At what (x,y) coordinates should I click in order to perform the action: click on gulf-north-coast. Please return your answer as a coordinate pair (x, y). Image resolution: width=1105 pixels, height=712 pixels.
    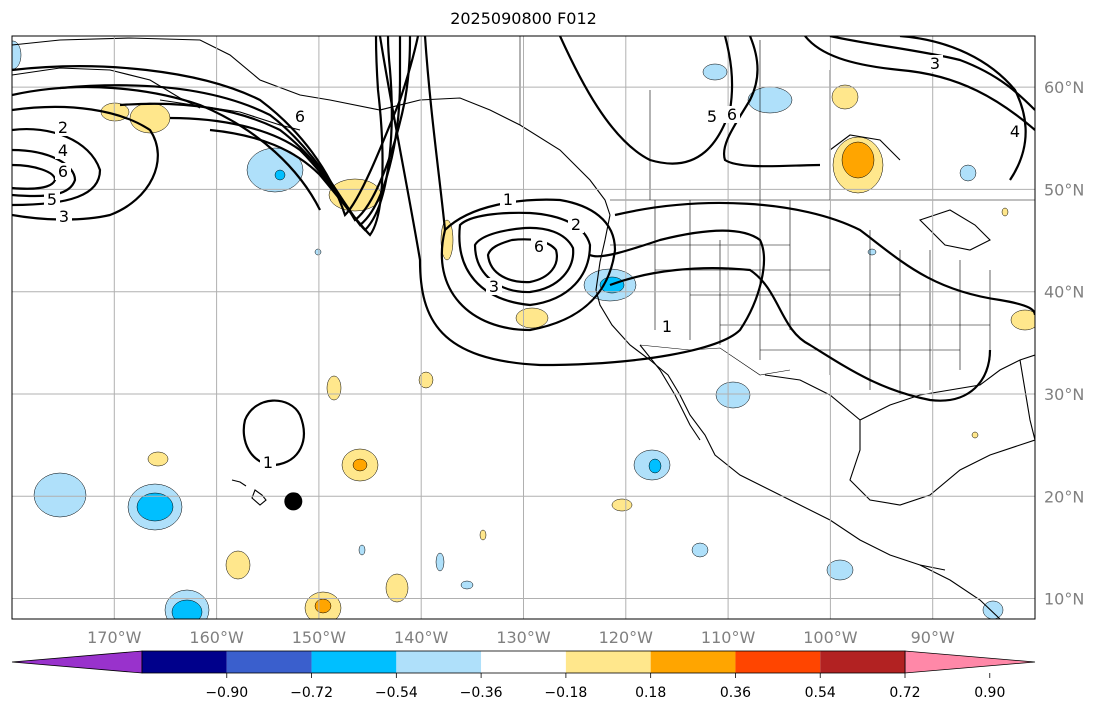
    Looking at the image, I should click on (947, 387).